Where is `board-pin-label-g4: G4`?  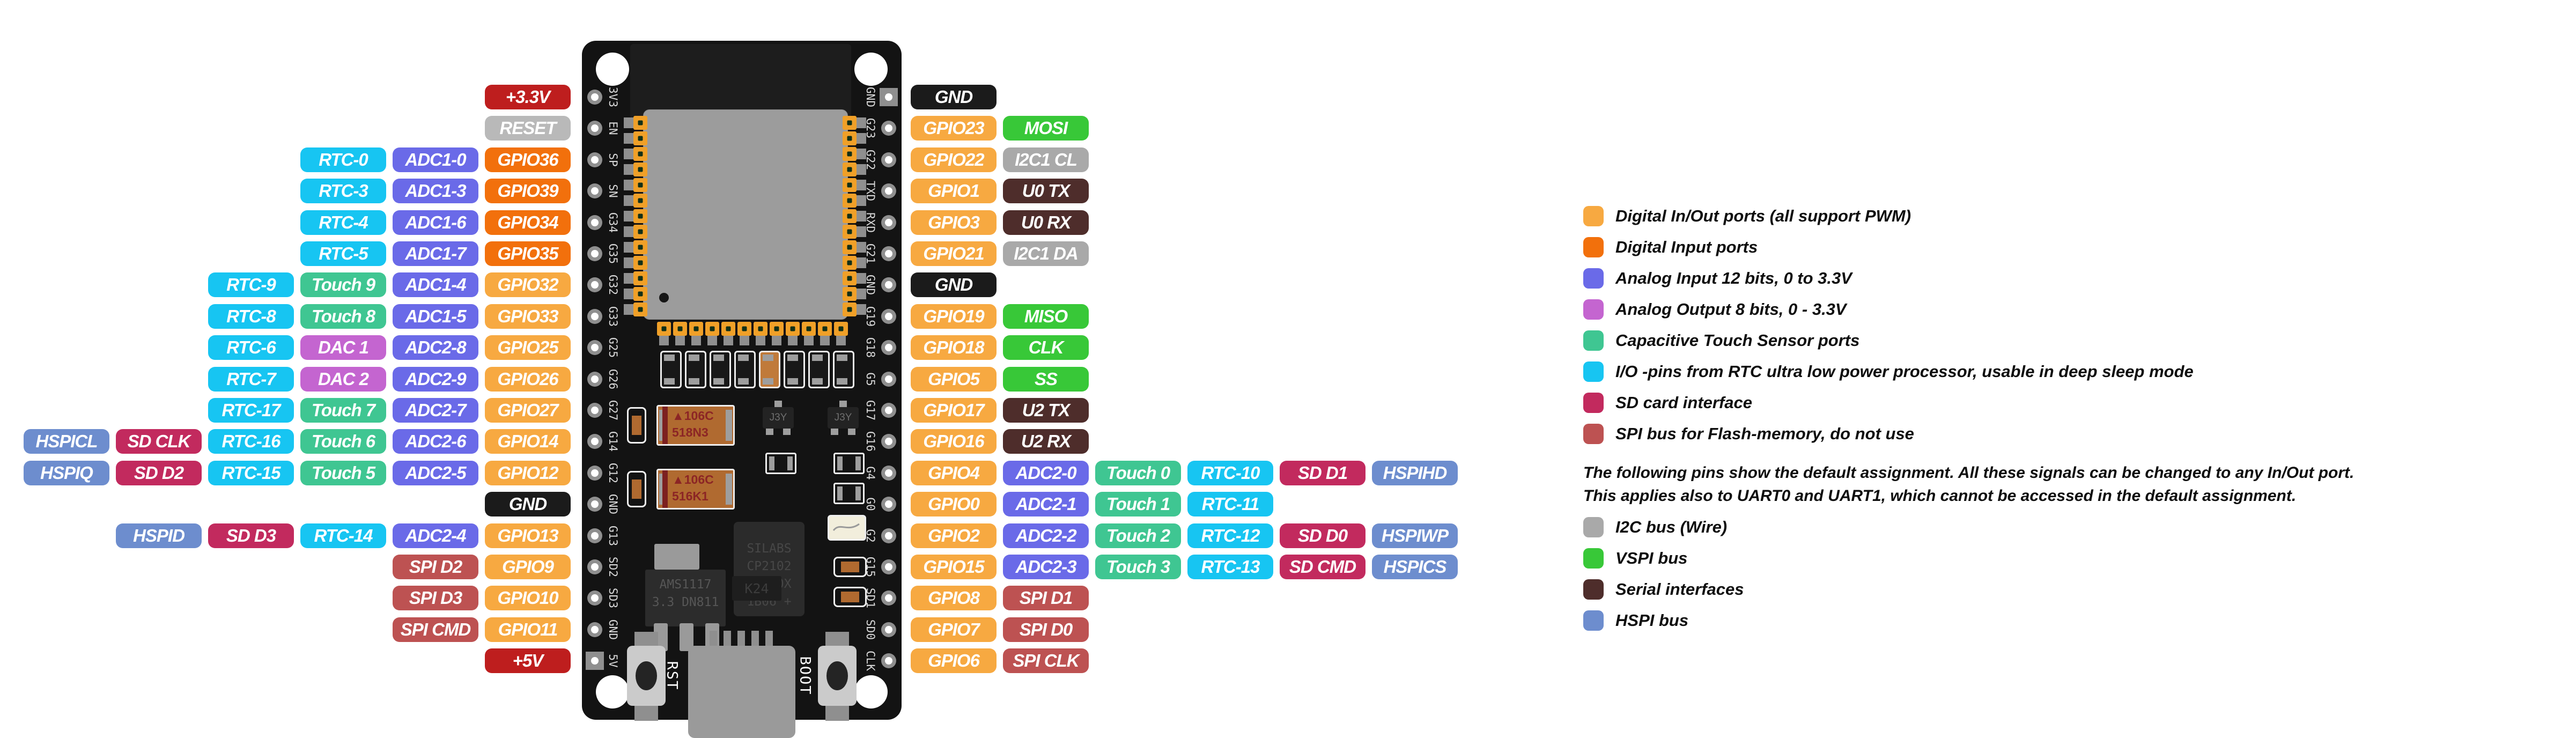 board-pin-label-g4: G4 is located at coordinates (870, 473).